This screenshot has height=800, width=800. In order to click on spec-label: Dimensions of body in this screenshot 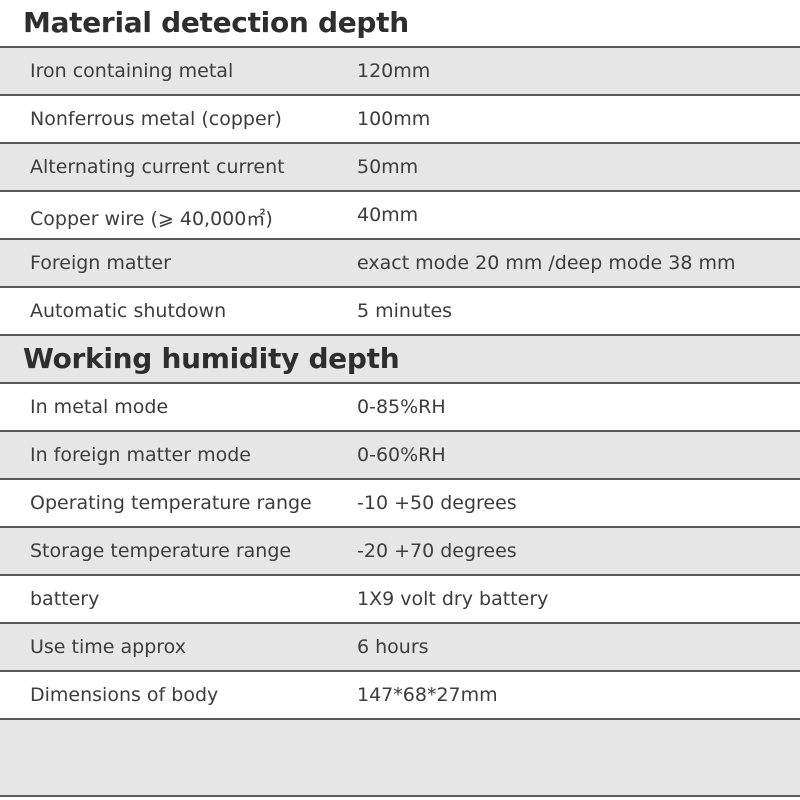, I will do `click(124, 695)`.